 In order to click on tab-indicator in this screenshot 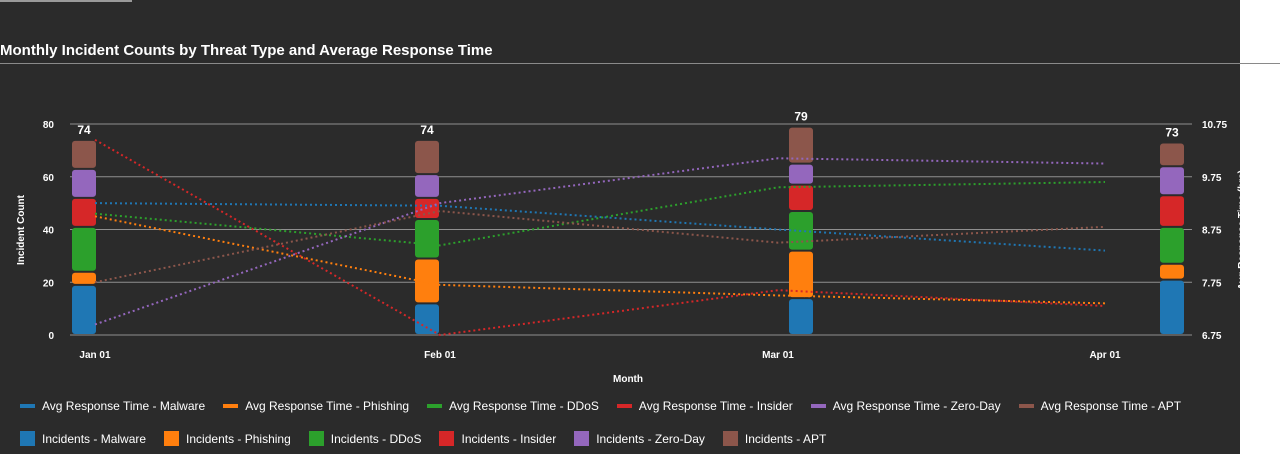, I will do `click(66, 1)`.